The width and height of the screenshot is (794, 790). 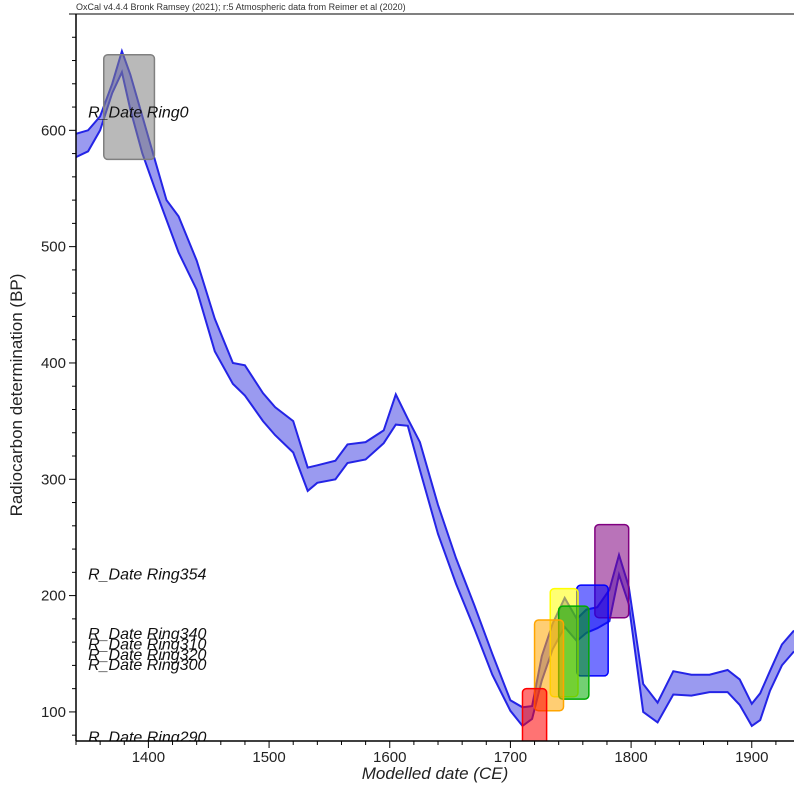 What do you see at coordinates (751, 757) in the screenshot?
I see `x-tick-label: 1900` at bounding box center [751, 757].